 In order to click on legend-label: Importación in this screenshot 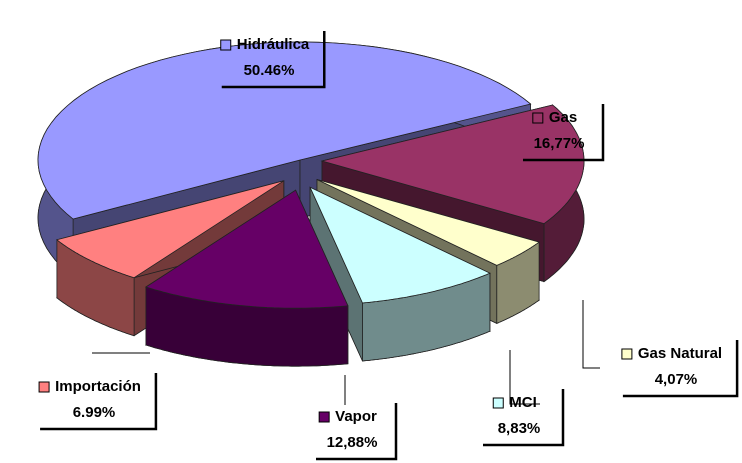, I will do `click(98, 386)`.